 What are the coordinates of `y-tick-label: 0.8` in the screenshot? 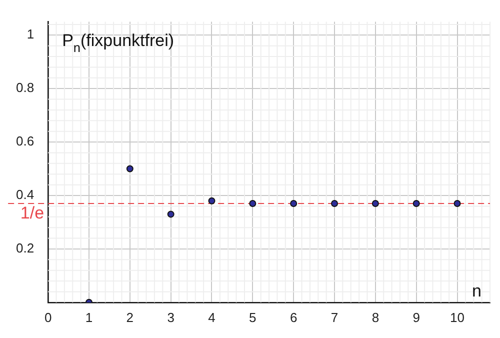 It's located at (25, 88).